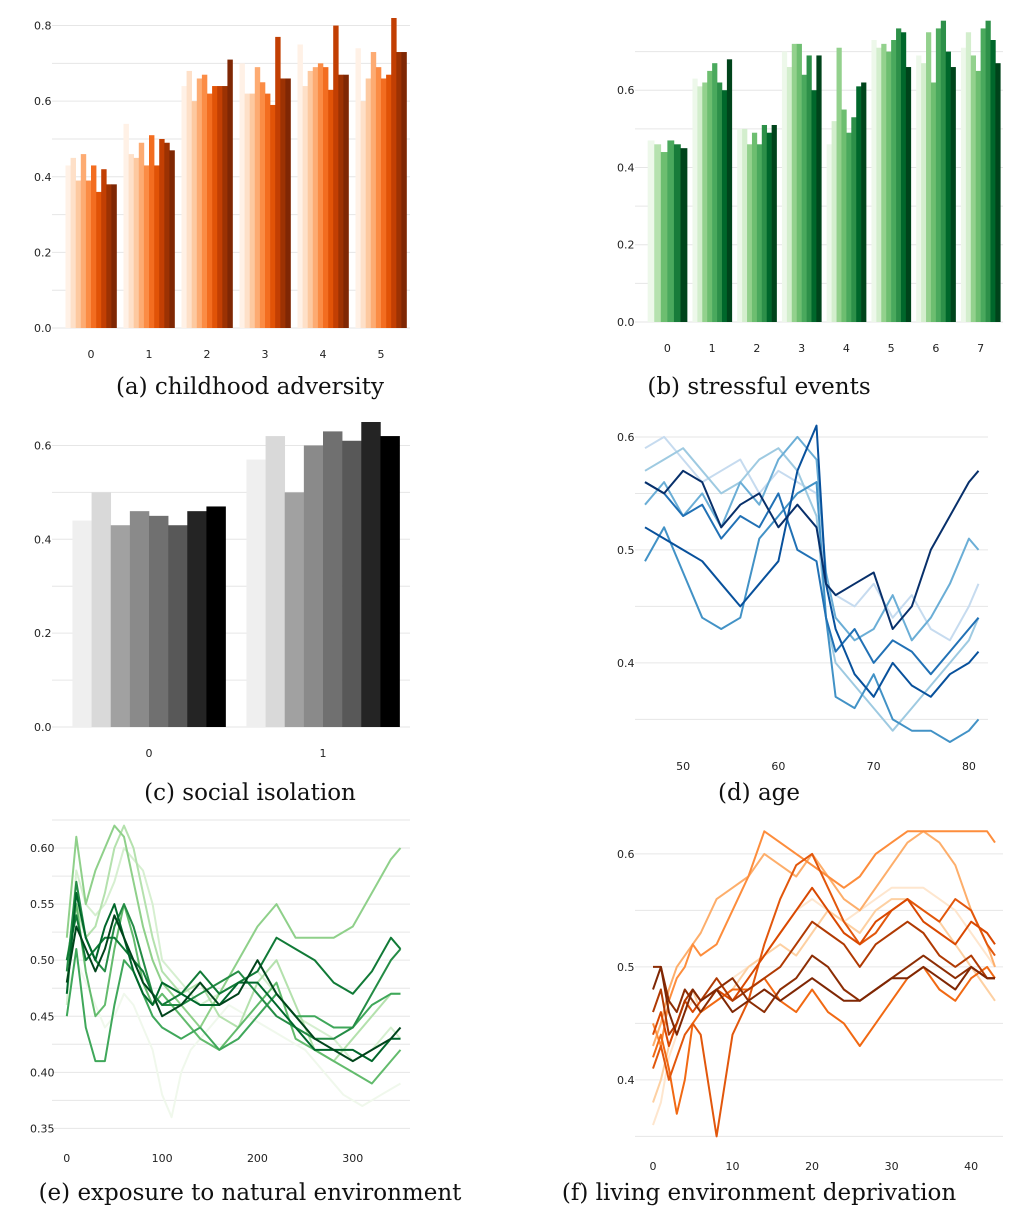 The height and width of the screenshot is (1216, 1013). What do you see at coordinates (257, 1158) in the screenshot?
I see `x-tick-label: 200` at bounding box center [257, 1158].